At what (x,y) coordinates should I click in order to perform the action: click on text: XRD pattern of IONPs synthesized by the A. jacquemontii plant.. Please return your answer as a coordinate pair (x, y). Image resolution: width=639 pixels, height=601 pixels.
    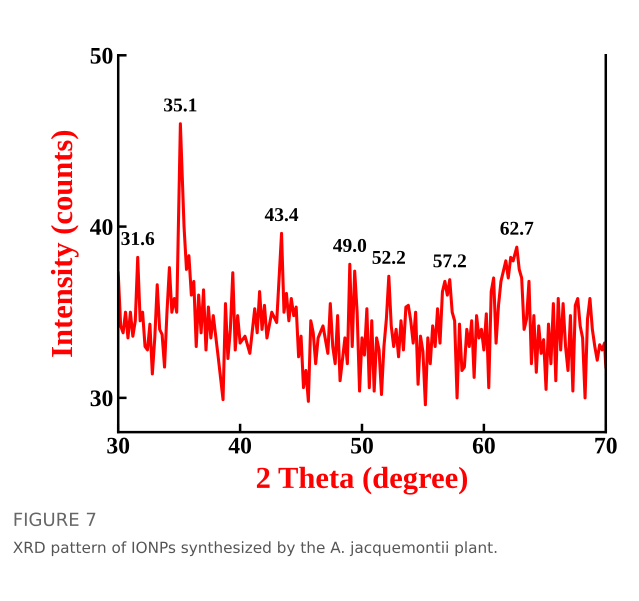
    Looking at the image, I should click on (254, 548).